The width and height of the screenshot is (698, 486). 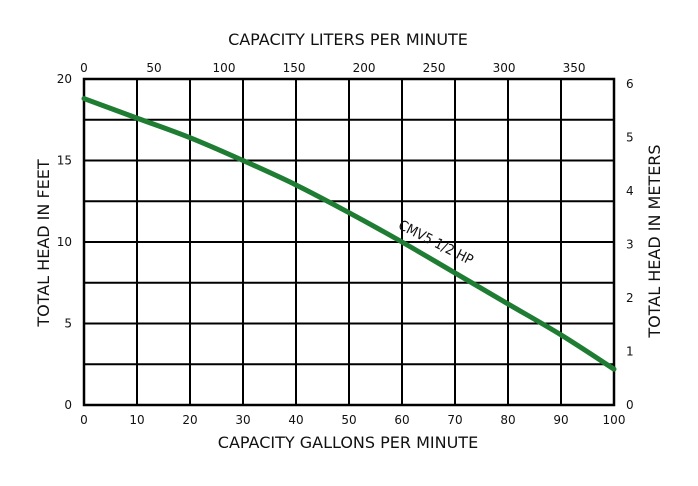 What do you see at coordinates (454, 420) in the screenshot?
I see `x-tick-label: 70` at bounding box center [454, 420].